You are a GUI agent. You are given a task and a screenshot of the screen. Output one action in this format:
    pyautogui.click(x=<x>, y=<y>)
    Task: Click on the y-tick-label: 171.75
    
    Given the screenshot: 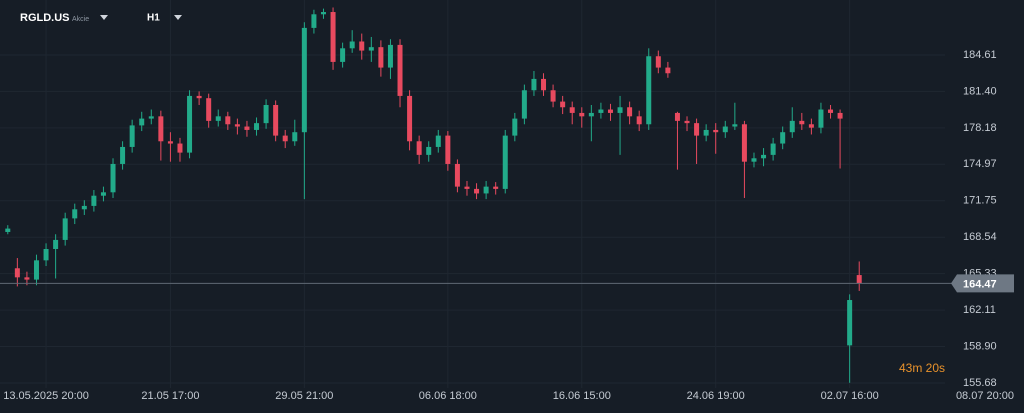 What is the action you would take?
    pyautogui.click(x=980, y=201)
    